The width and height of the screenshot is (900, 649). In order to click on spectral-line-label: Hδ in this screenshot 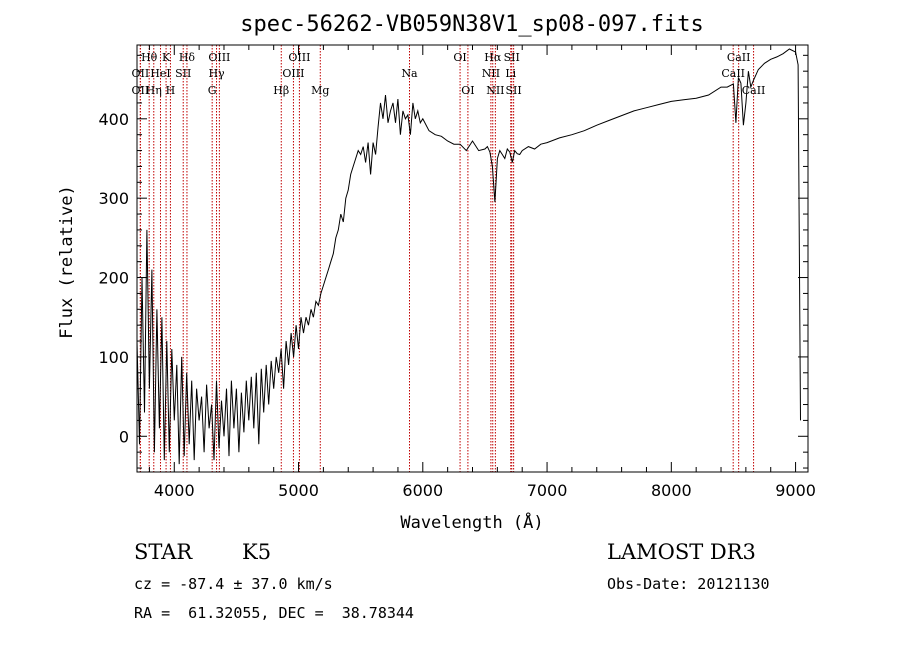, I will do `click(187, 57)`.